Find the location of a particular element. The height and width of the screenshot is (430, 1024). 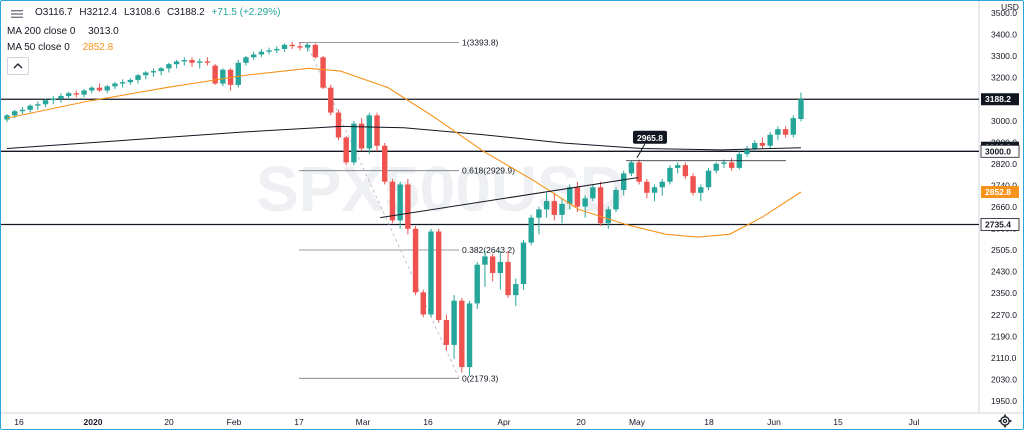

x-tick-label: 20 is located at coordinates (581, 422).